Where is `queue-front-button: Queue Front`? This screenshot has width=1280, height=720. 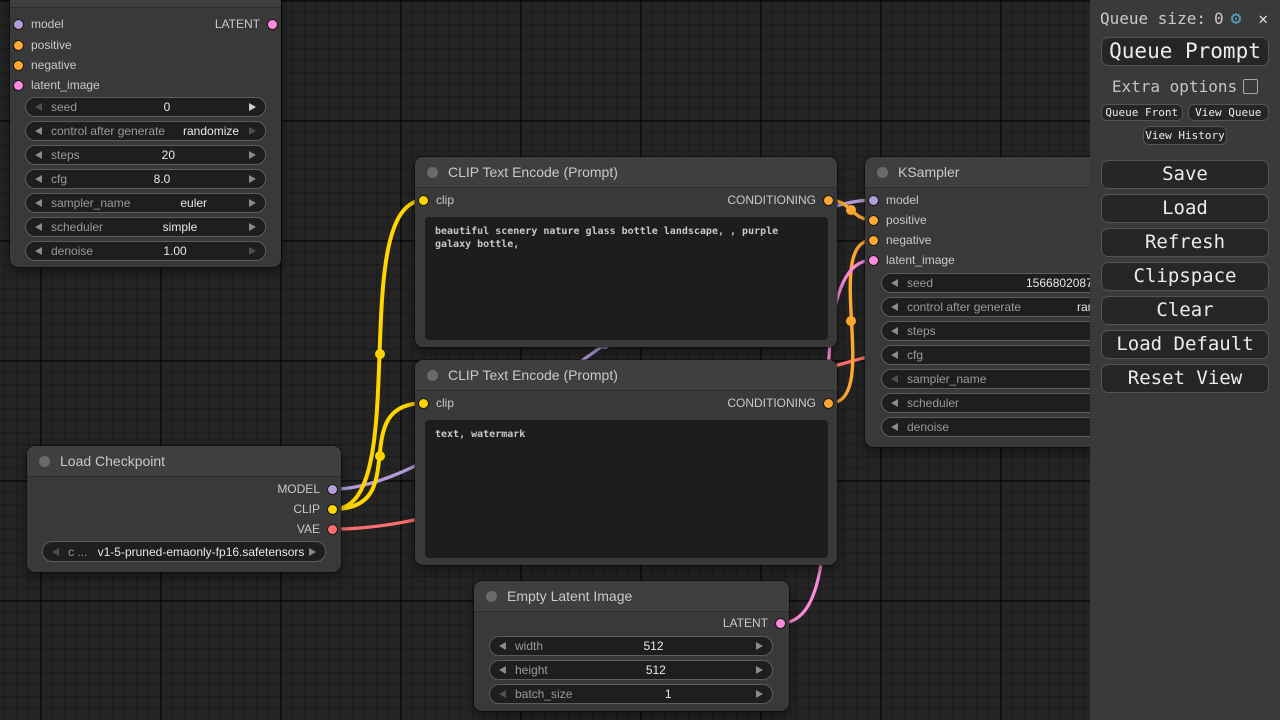
queue-front-button: Queue Front is located at coordinates (1142, 112).